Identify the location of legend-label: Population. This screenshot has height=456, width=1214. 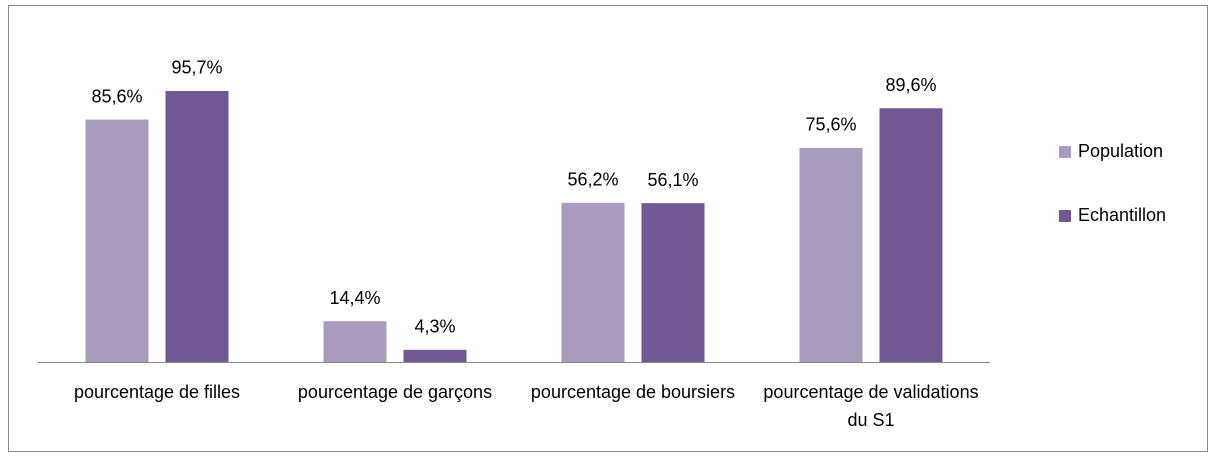
(1120, 151).